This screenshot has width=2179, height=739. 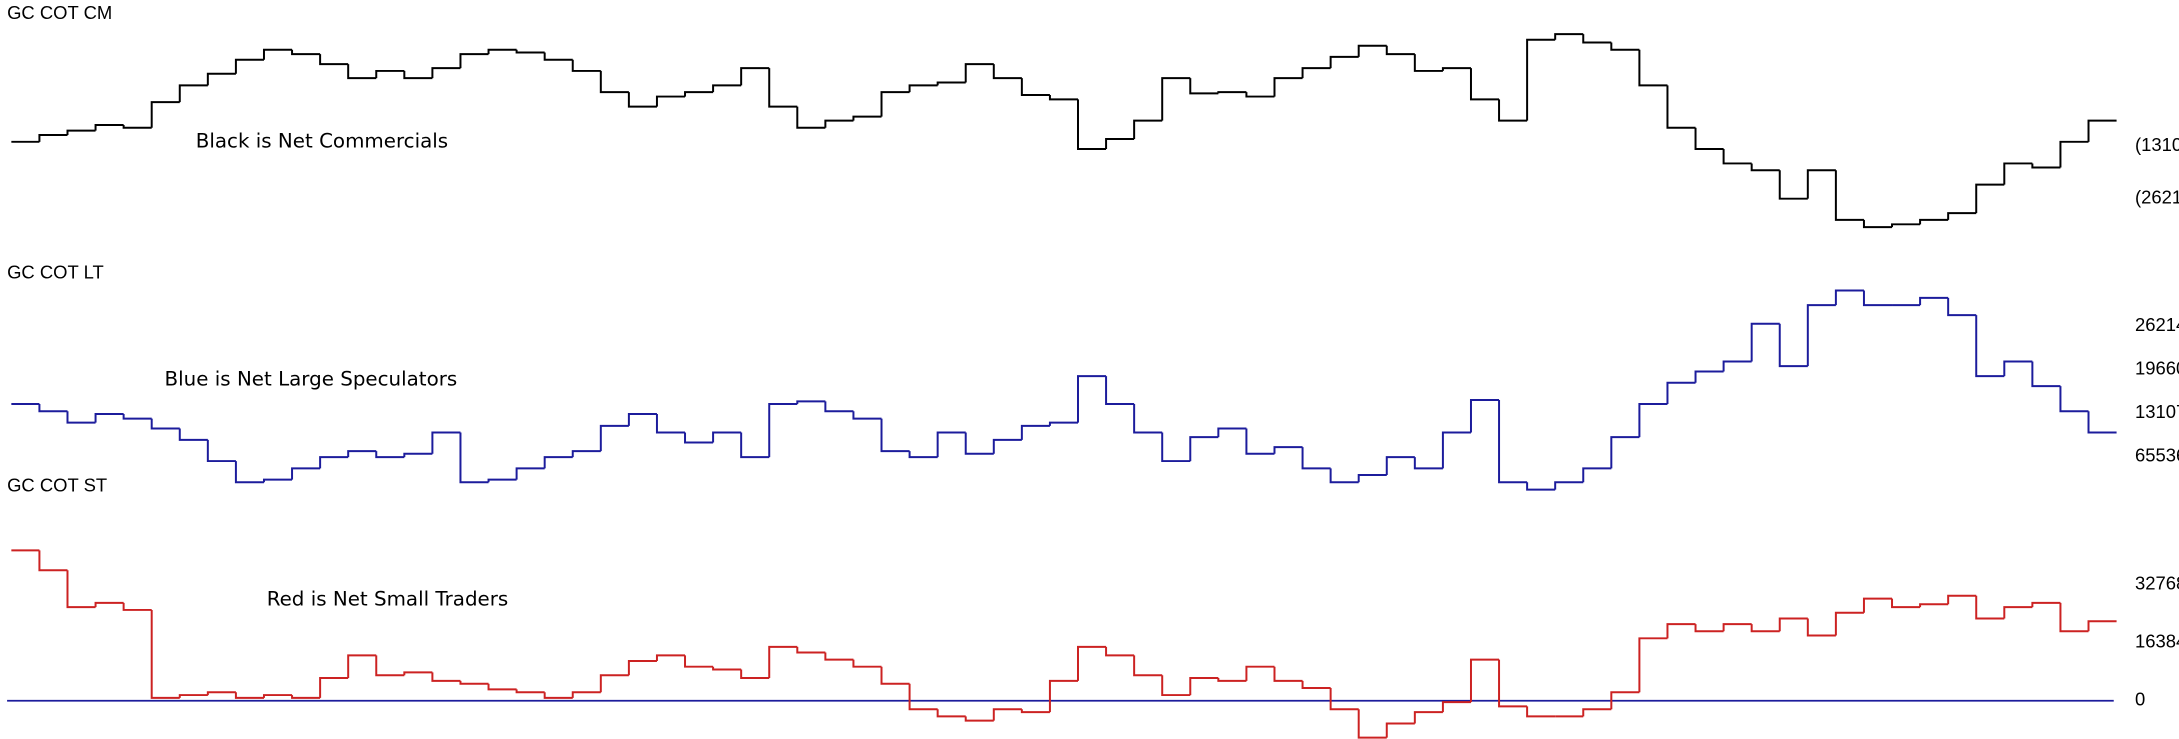 I want to click on annotation: Red is Net Small Traders, so click(x=388, y=598).